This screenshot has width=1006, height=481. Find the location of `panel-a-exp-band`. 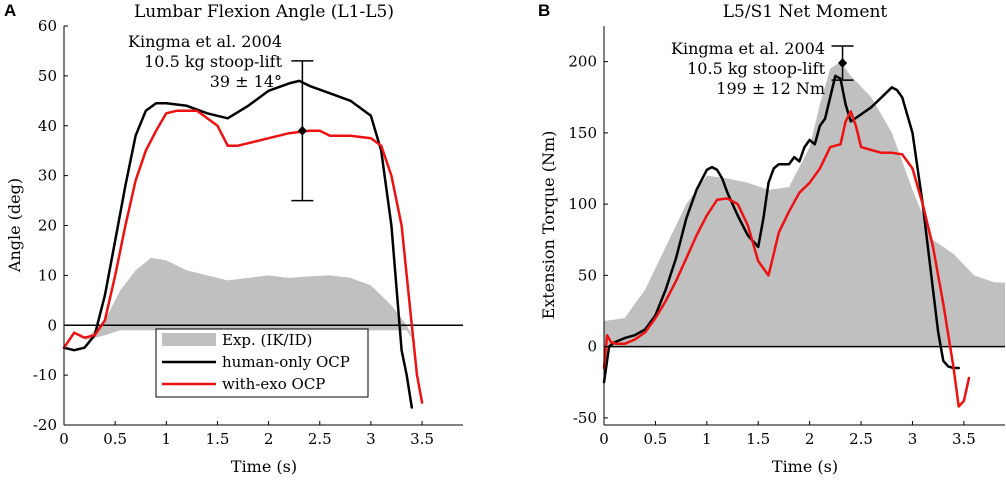

panel-a-exp-band is located at coordinates (263, 312).